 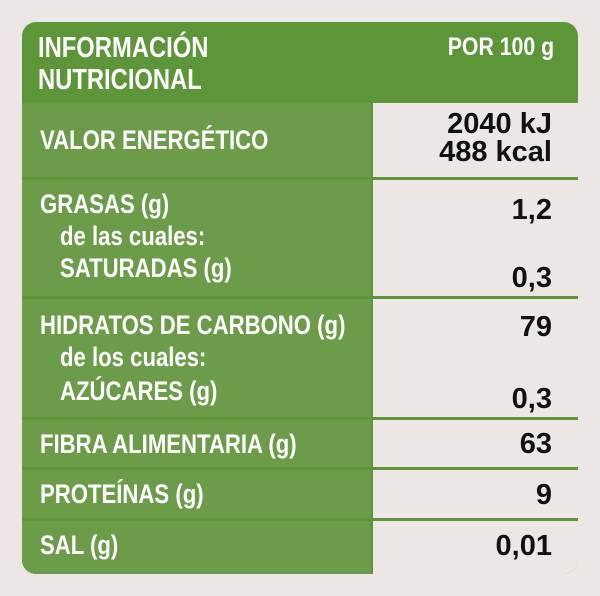 I want to click on sugars-value: 0,3, so click(x=531, y=399).